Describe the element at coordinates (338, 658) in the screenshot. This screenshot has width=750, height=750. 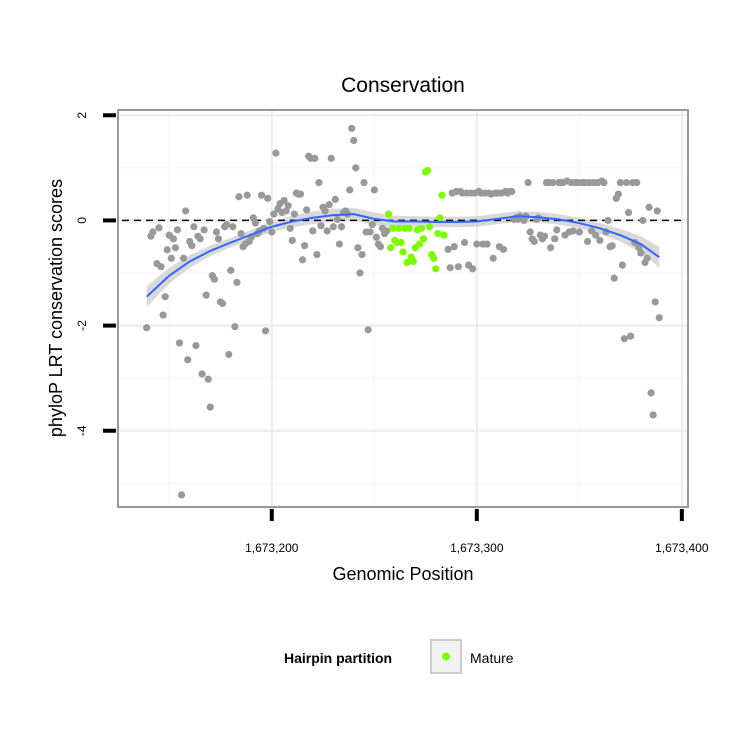
I see `legend-title: Hairpin partition` at that location.